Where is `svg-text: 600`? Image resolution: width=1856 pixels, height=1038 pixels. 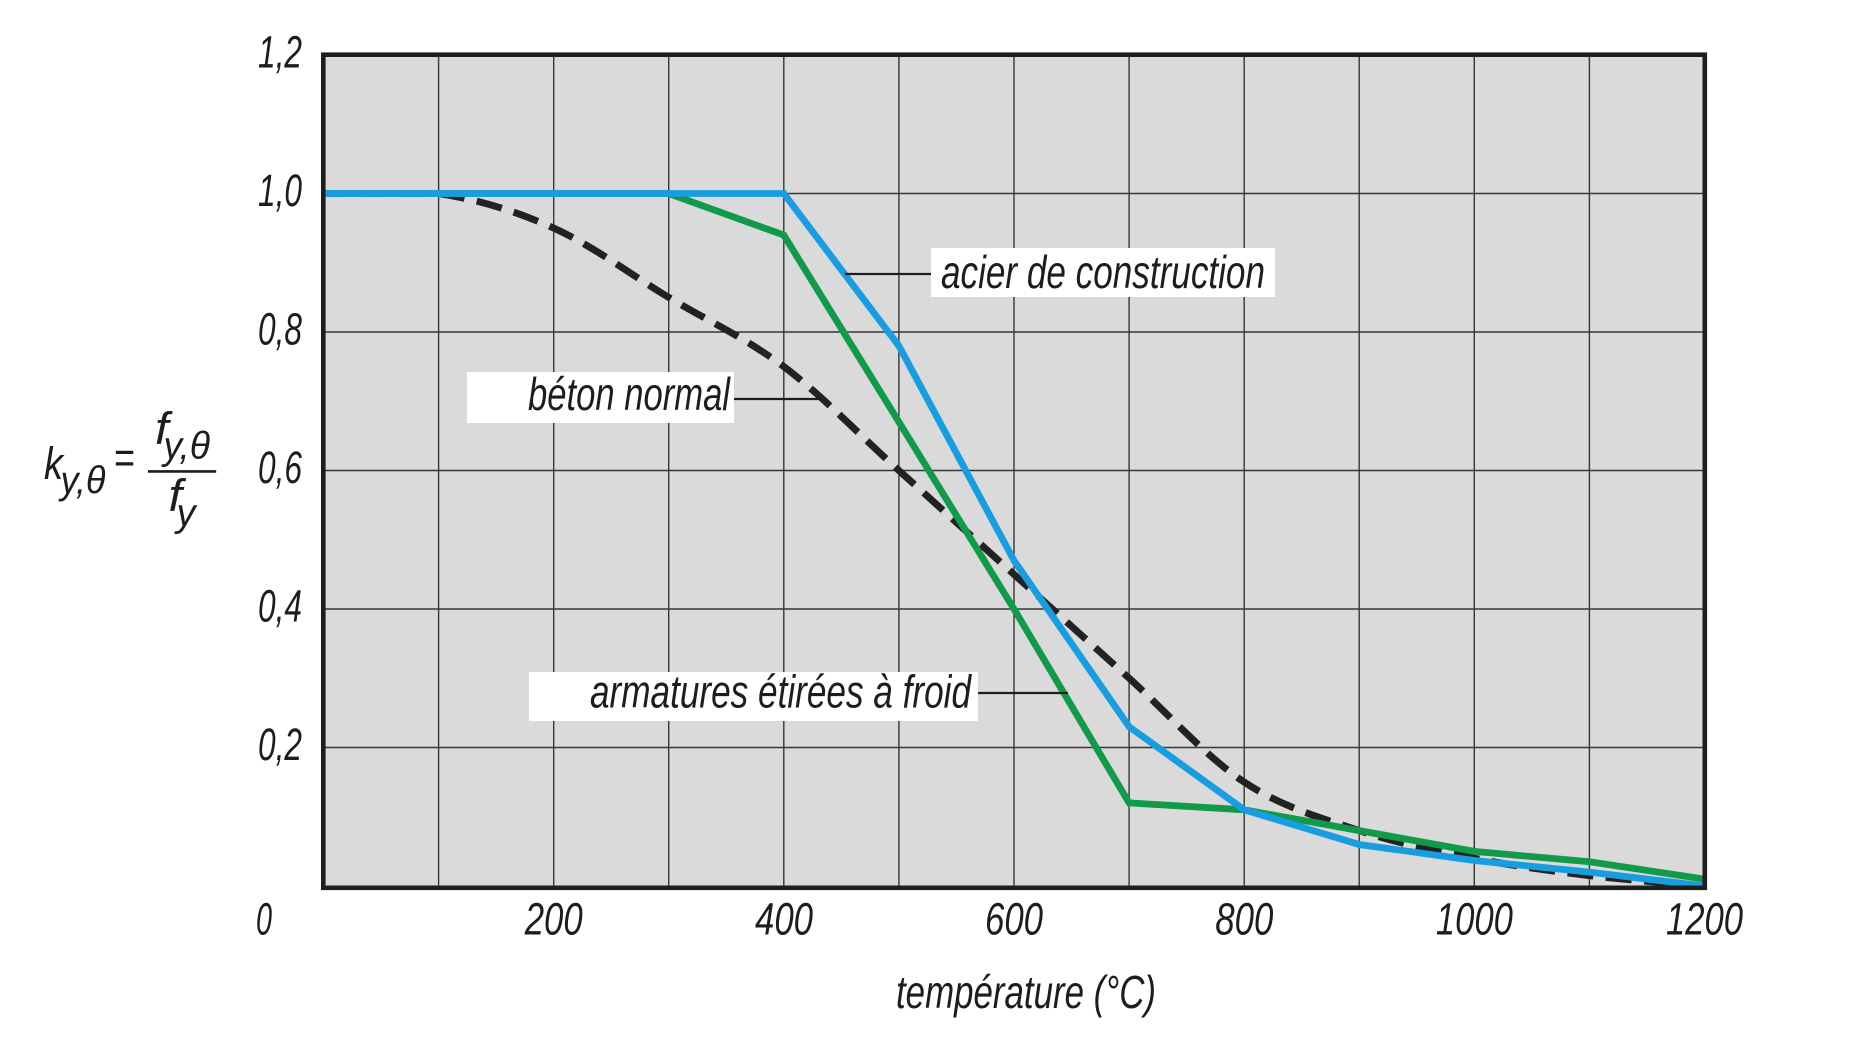
svg-text: 600 is located at coordinates (1014, 919).